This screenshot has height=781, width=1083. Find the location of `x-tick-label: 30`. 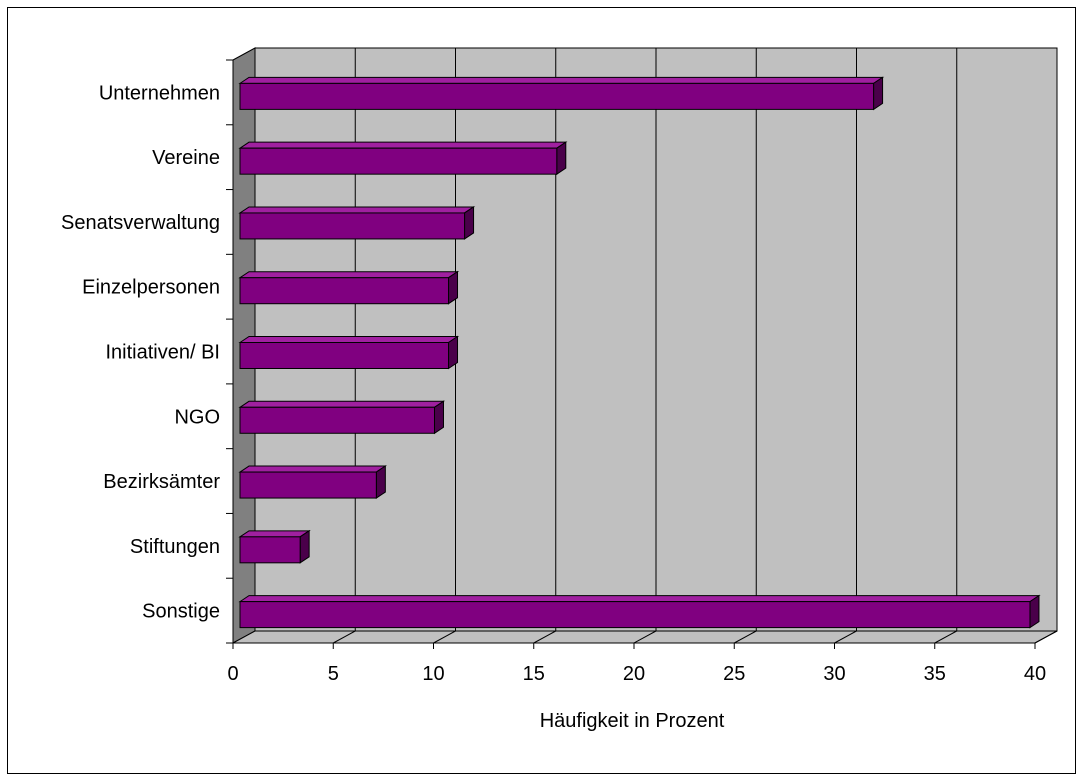

x-tick-label: 30 is located at coordinates (834, 674).